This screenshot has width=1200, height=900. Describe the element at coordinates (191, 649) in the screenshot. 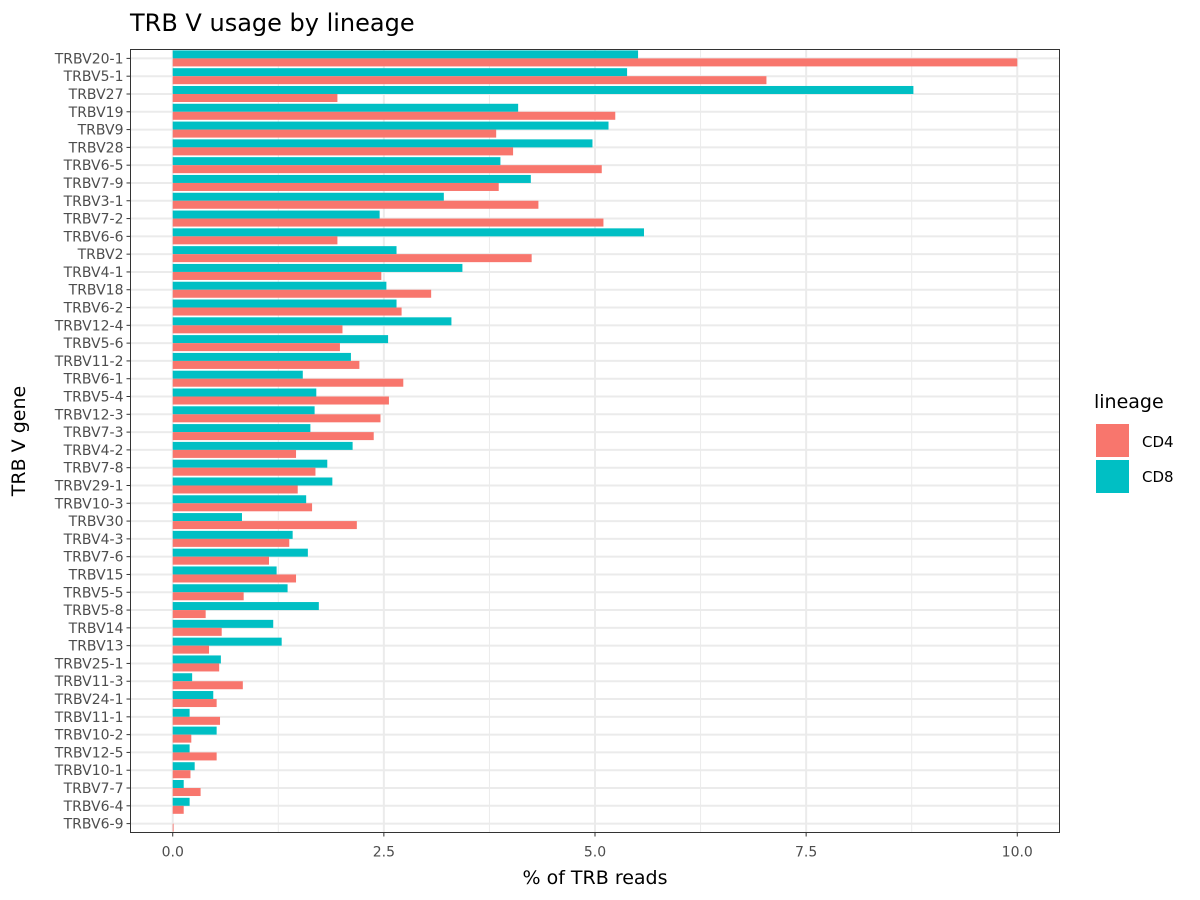

I see `bar-cd4-TRBV13` at that location.